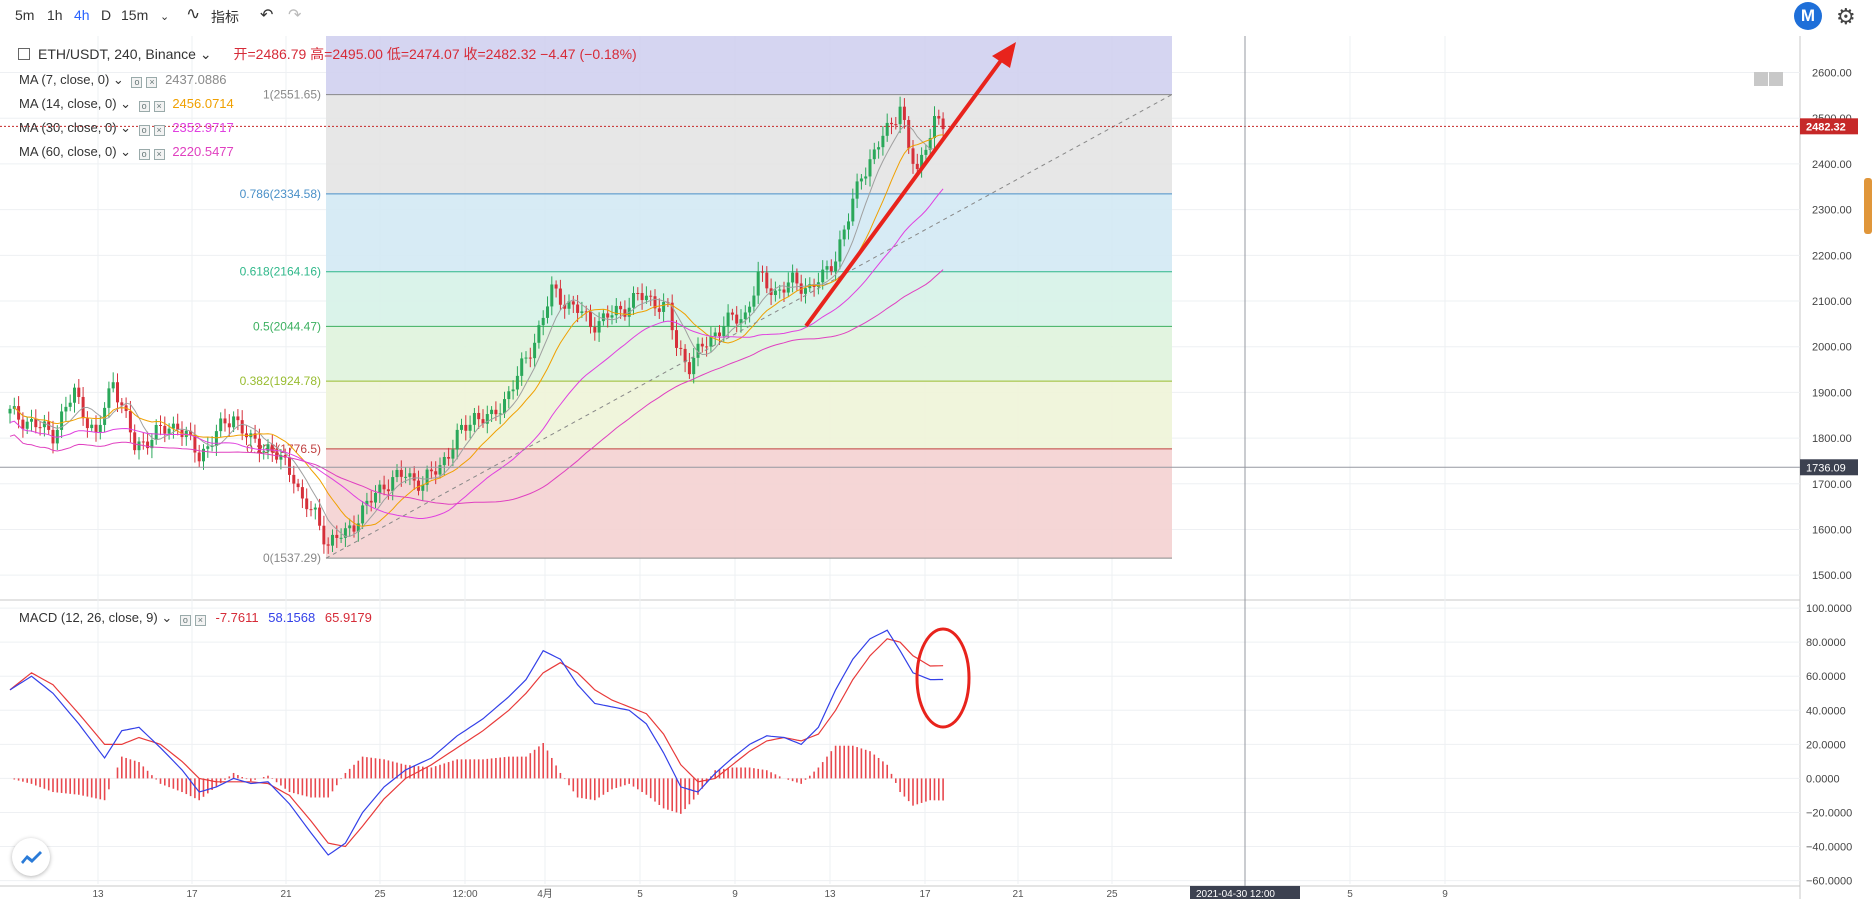  Describe the element at coordinates (203, 103) in the screenshot. I see `ma14-value: 2456.0714` at that location.